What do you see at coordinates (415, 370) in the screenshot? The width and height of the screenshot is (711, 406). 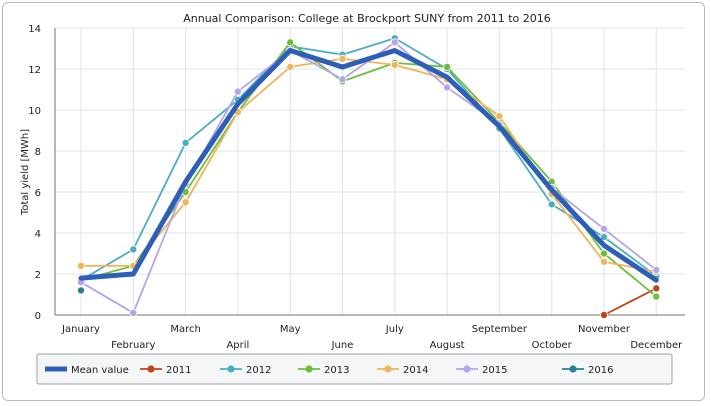 I see `legend-label: 2014` at bounding box center [415, 370].